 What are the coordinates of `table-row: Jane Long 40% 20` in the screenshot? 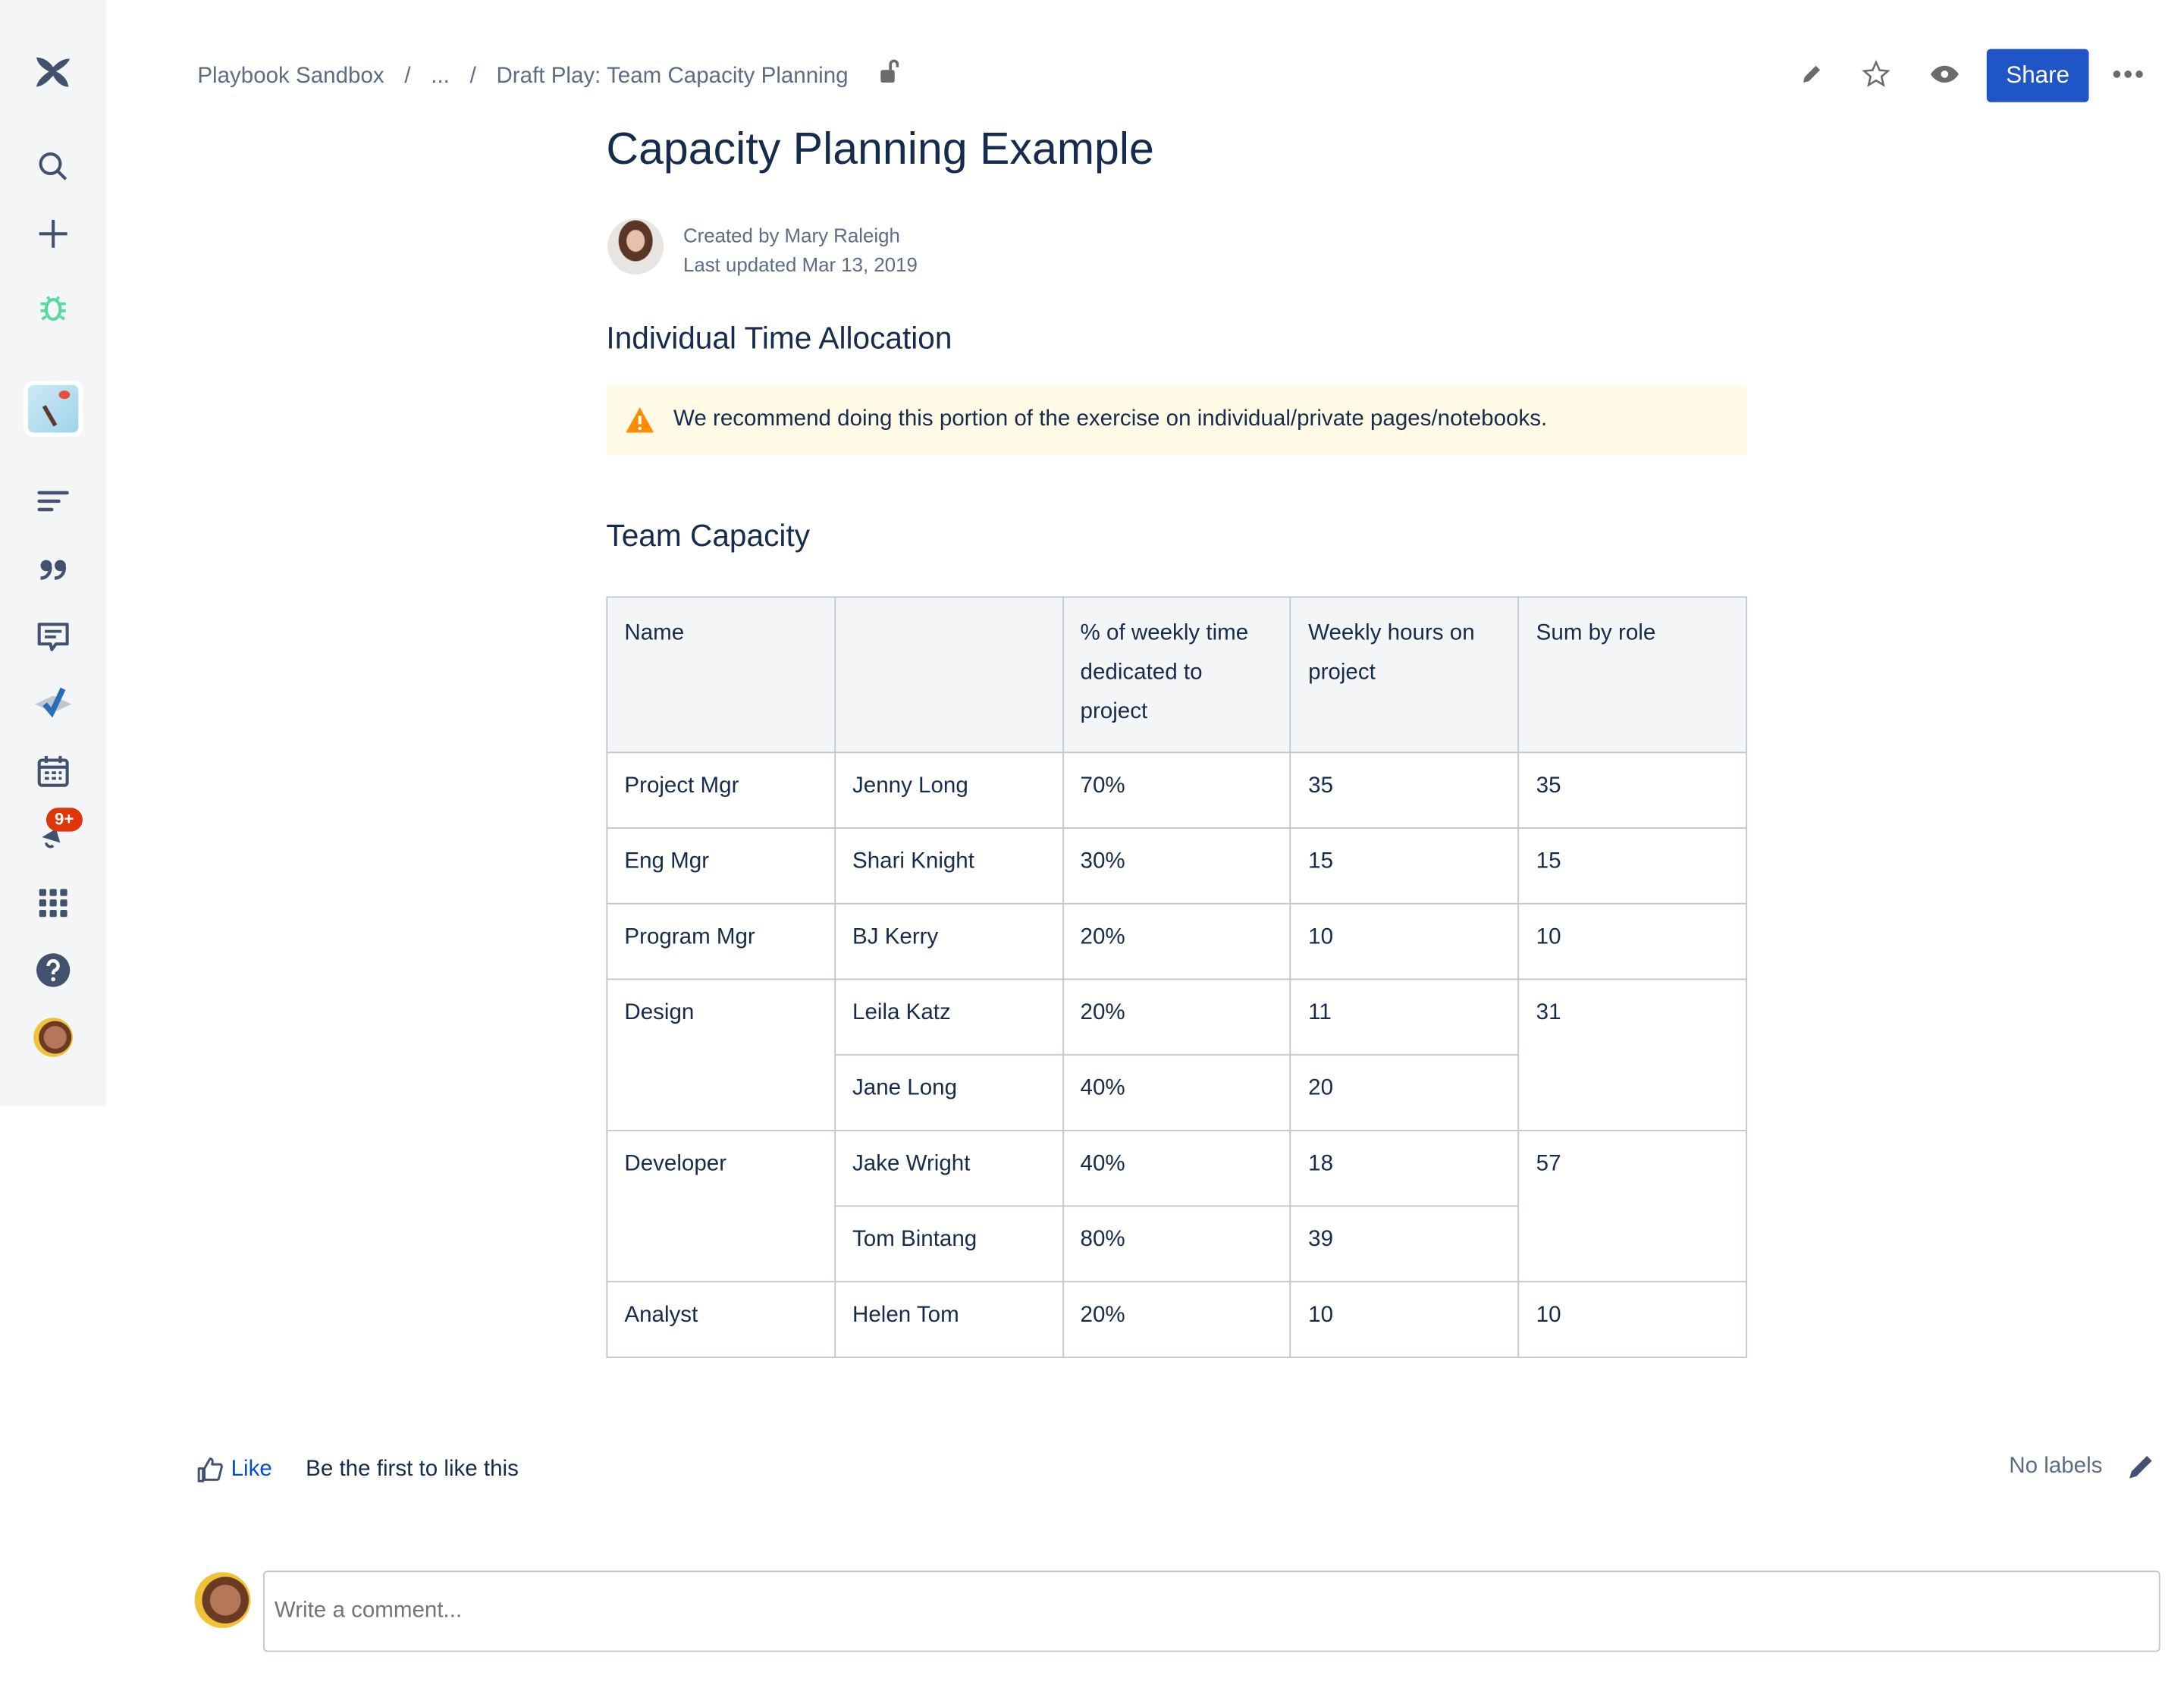 It's located at (1176, 1092).